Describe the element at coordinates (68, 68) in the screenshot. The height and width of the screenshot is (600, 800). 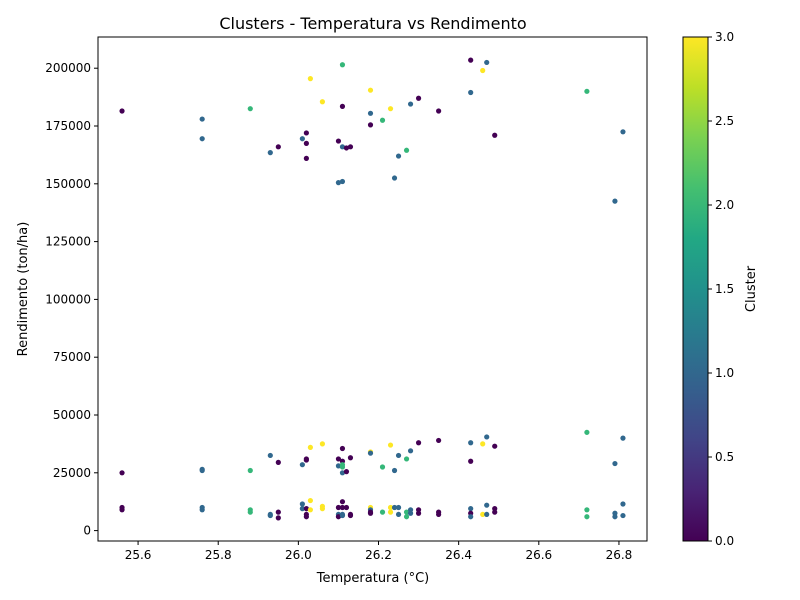
I see `y-tick-label: 200000` at that location.